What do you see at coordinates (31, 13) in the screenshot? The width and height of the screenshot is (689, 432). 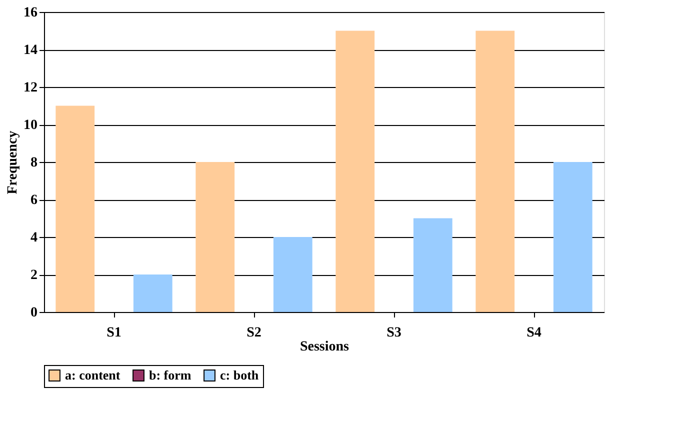 I see `y-tick-label: 16` at bounding box center [31, 13].